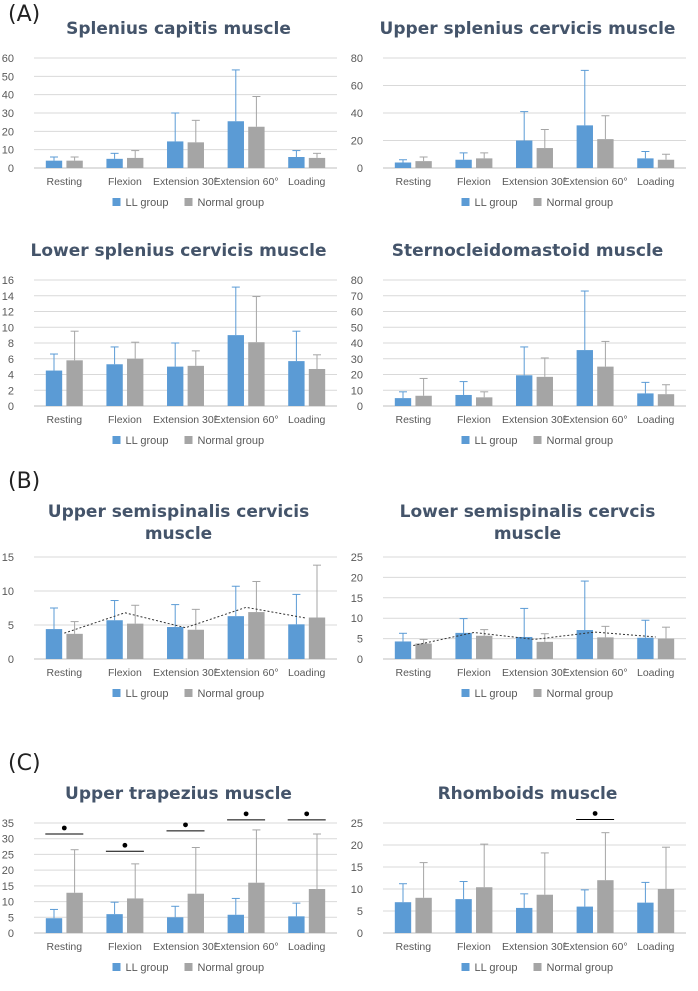 The width and height of the screenshot is (698, 991). What do you see at coordinates (8, 297) in the screenshot?
I see `y-tick-label: 14` at bounding box center [8, 297].